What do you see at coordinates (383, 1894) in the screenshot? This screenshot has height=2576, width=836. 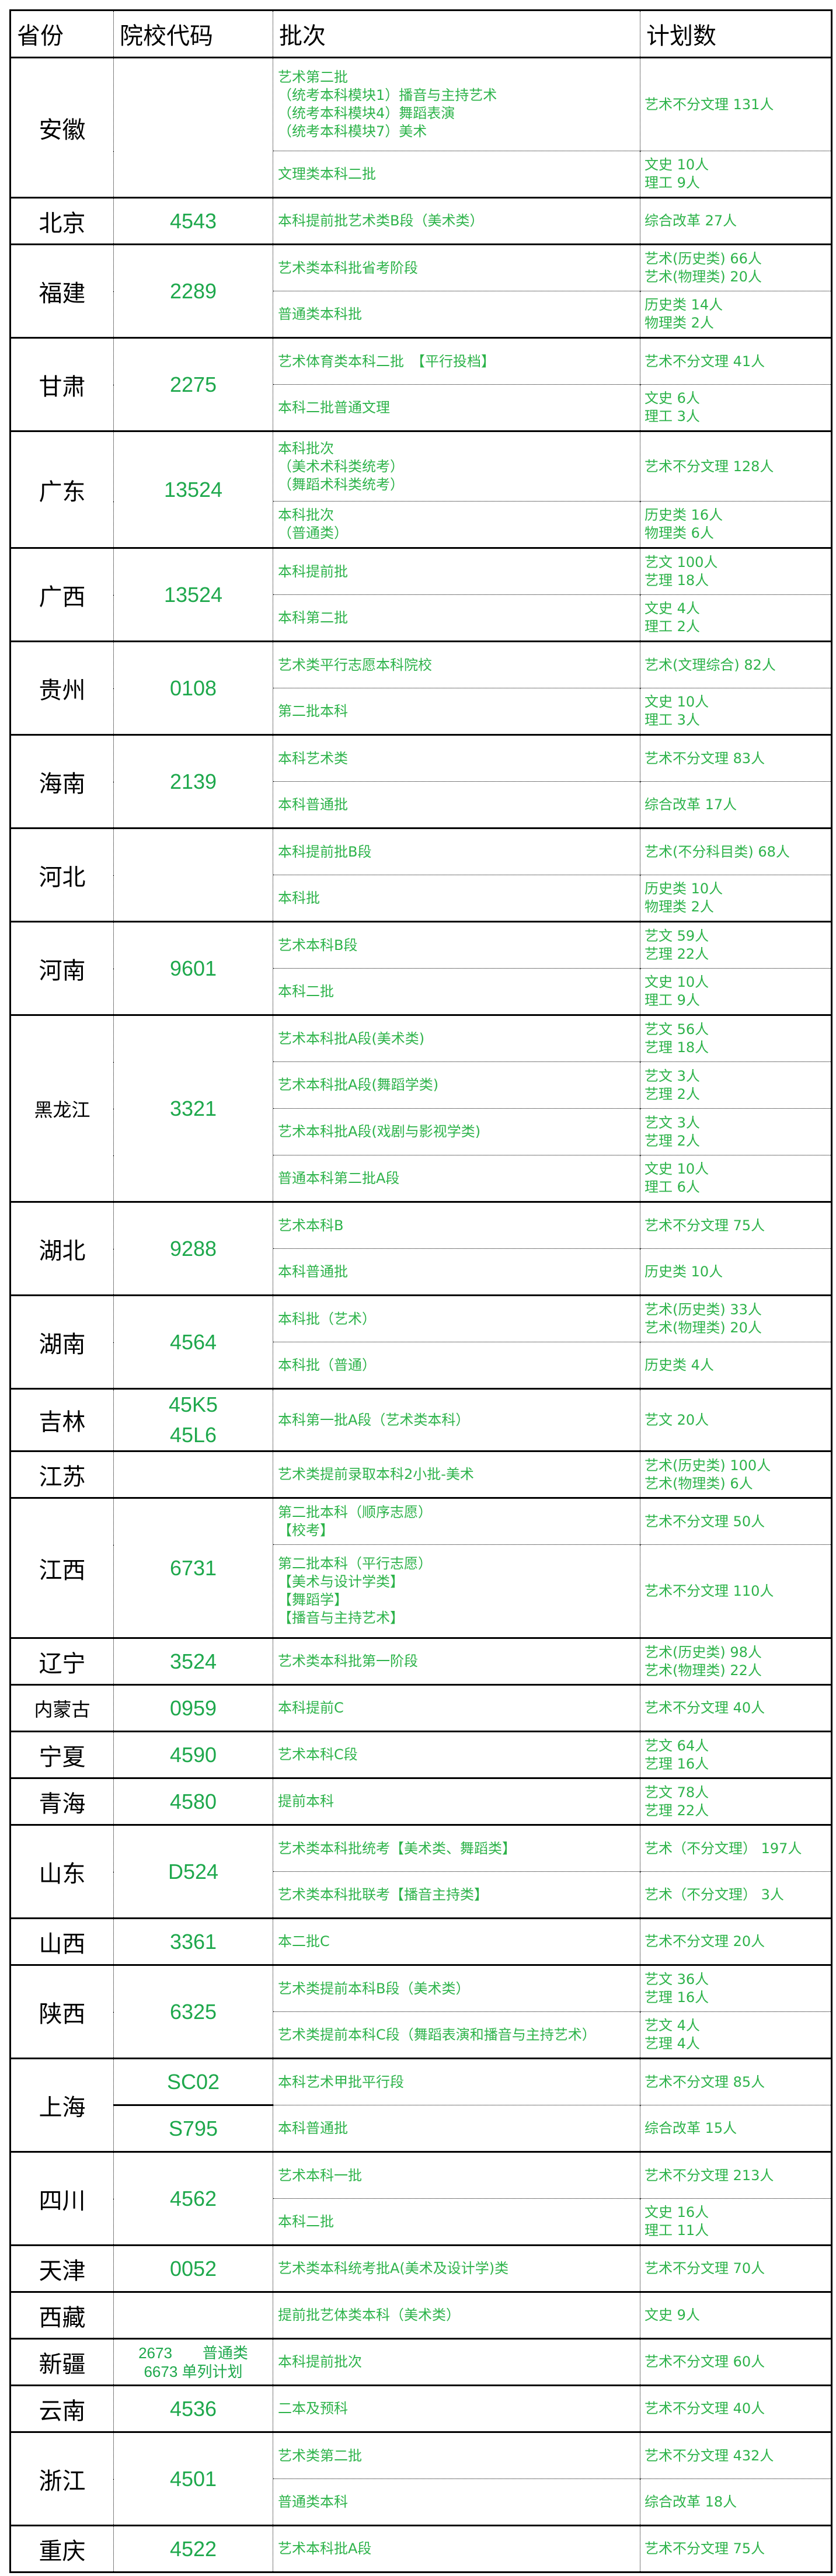 I see `batch-line: 艺术类本科批联考【播音主持类】` at bounding box center [383, 1894].